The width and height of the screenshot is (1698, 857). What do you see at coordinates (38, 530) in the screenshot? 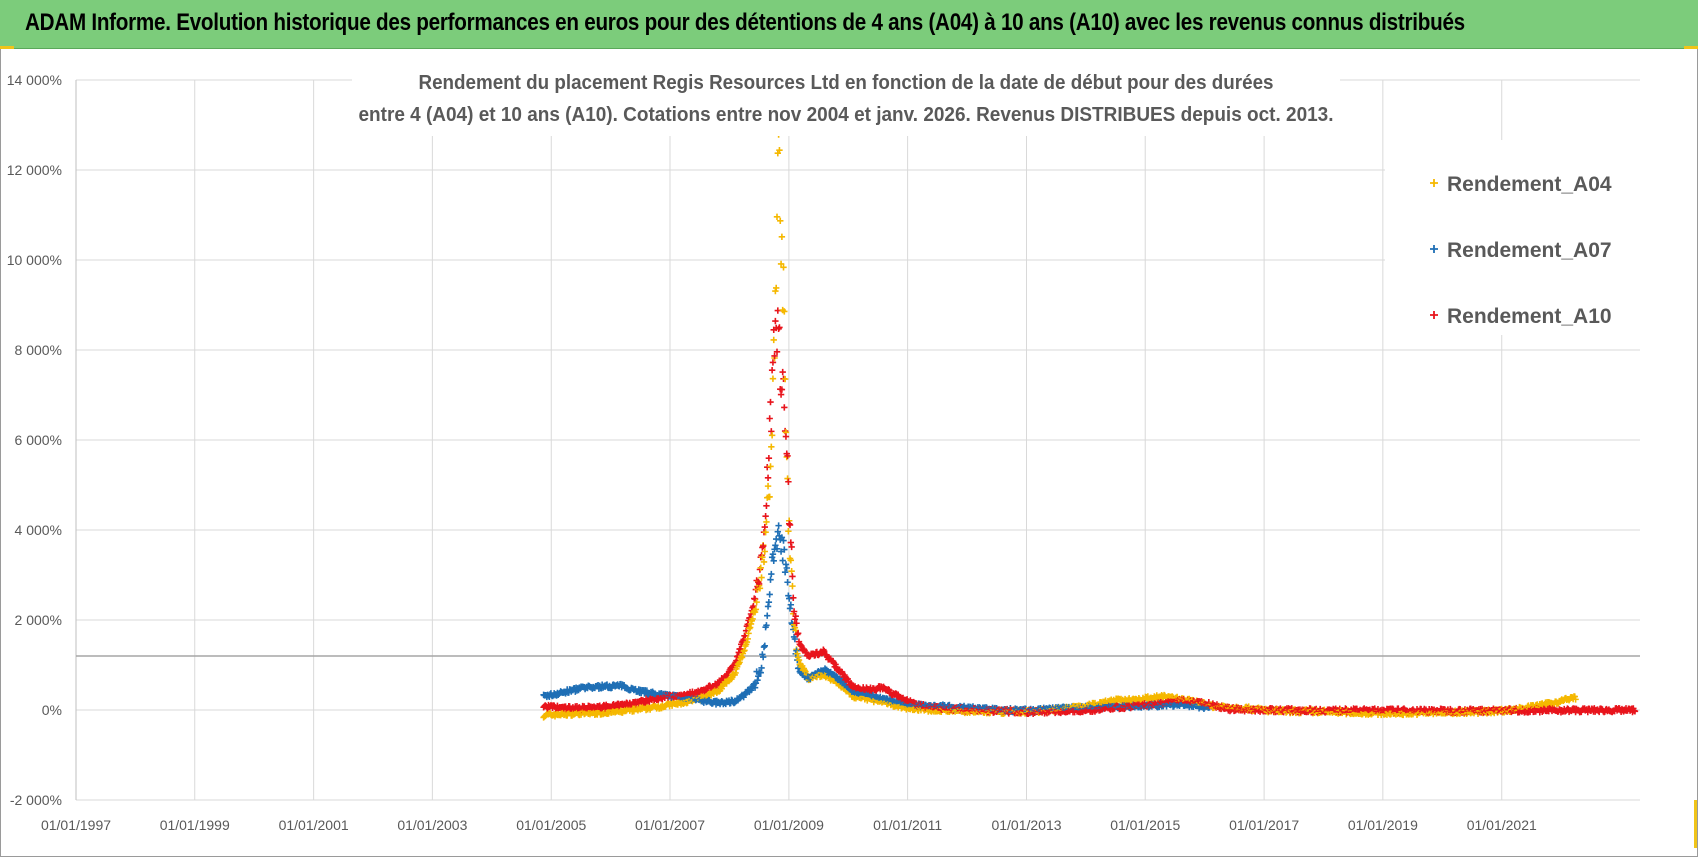
I see `y-tick-label: 4 000%` at bounding box center [38, 530].